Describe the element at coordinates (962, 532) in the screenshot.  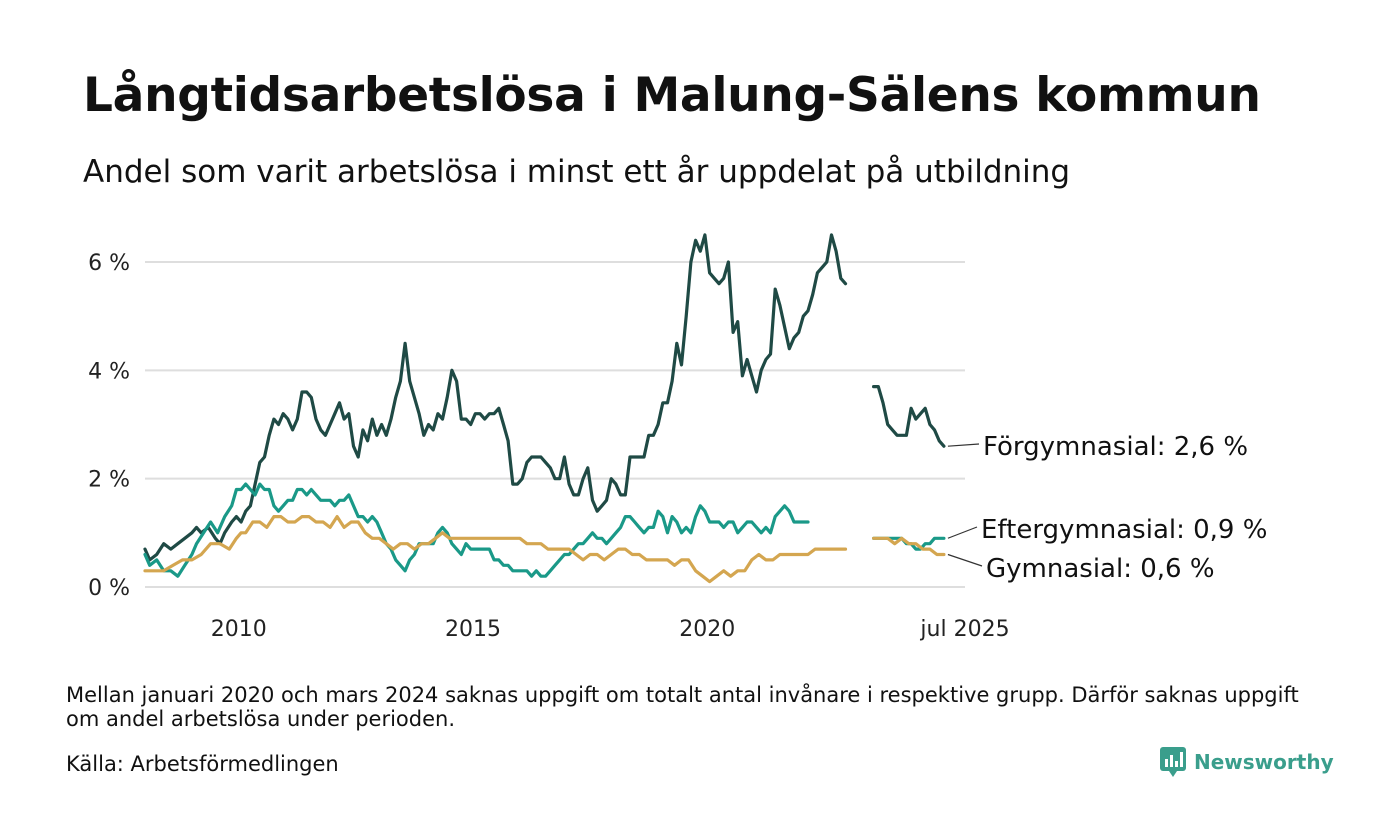
I see `leader-line-eftergymnasial` at that location.